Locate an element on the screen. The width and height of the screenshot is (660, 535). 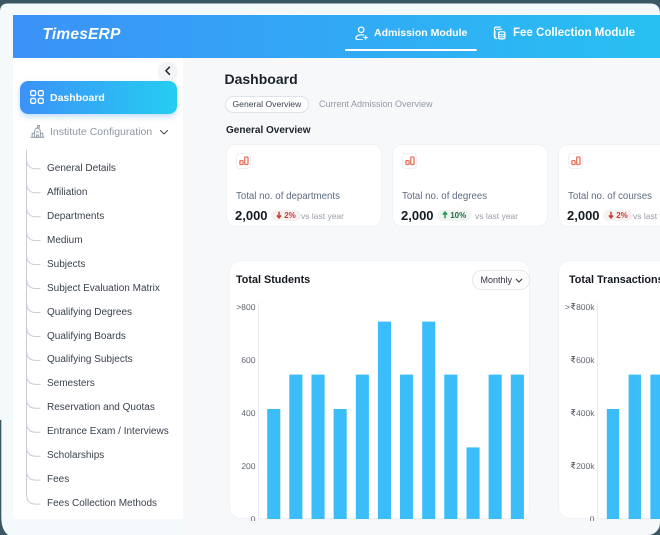
svg-text: 400k is located at coordinates (585, 413).